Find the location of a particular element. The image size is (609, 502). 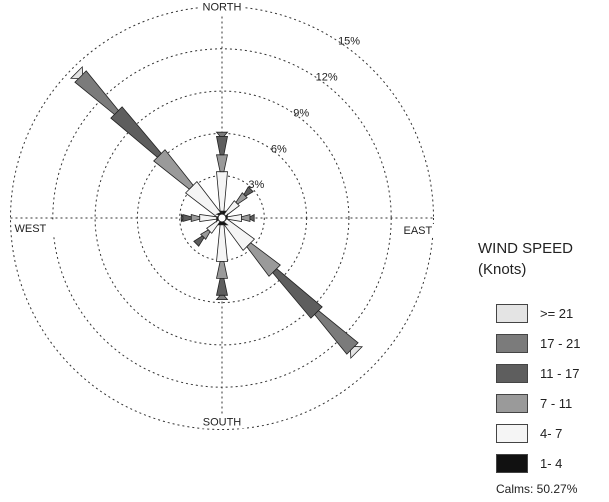

center-hub is located at coordinates (222, 218).